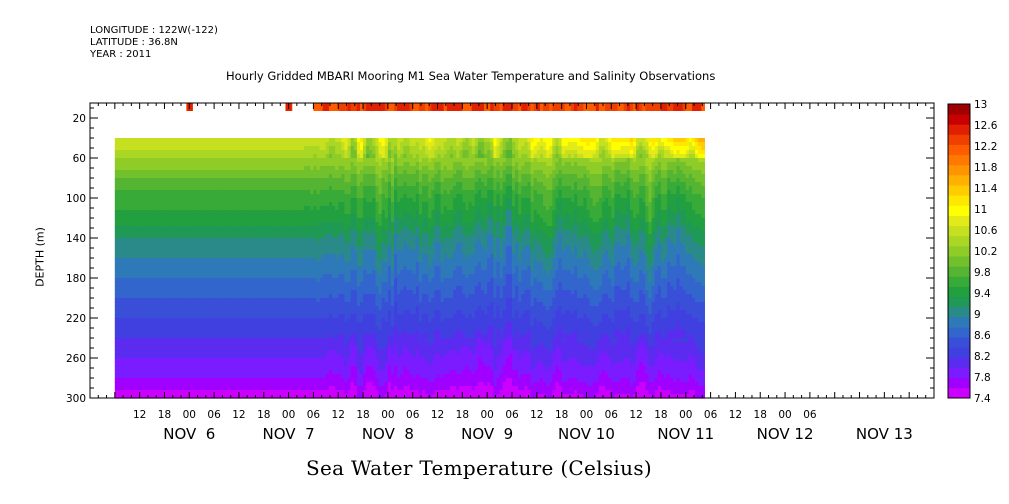 This screenshot has width=1009, height=504. What do you see at coordinates (760, 415) in the screenshot?
I see `x-tick-label-25: 18` at bounding box center [760, 415].